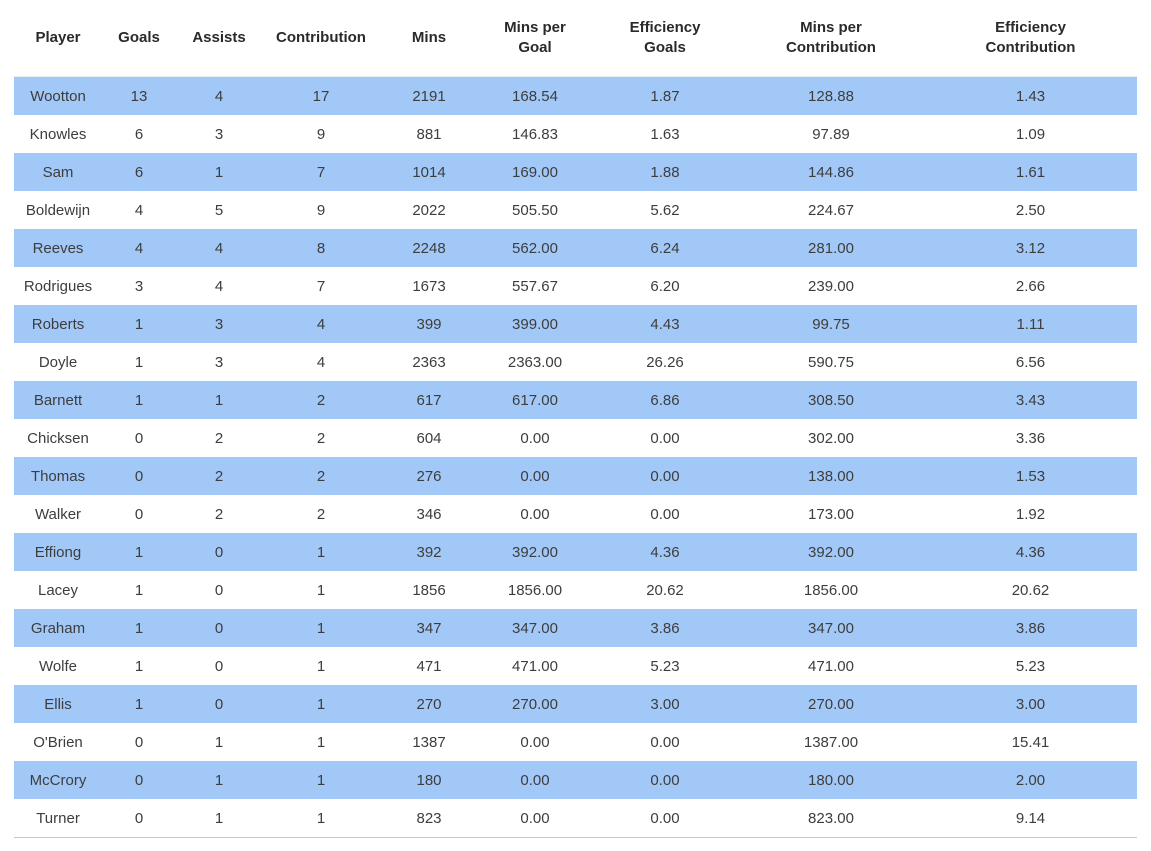  Describe the element at coordinates (58, 210) in the screenshot. I see `cell-player: Boldewijn` at that location.